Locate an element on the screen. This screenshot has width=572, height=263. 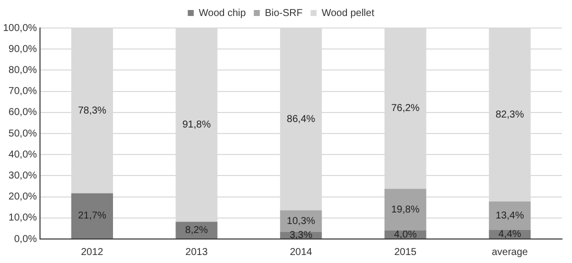
y-tick-label: 80,0% is located at coordinates (23, 70).